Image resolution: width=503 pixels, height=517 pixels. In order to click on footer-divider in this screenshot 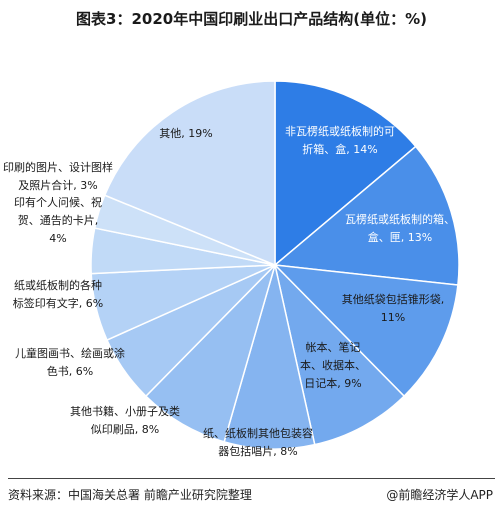, I will do `click(251, 478)`.